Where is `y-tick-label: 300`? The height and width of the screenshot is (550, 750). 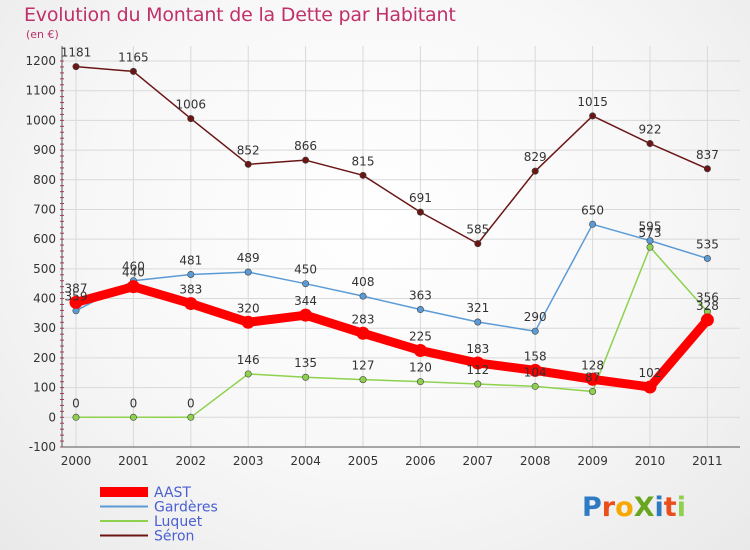
y-tick-label: 300 is located at coordinates (44, 328).